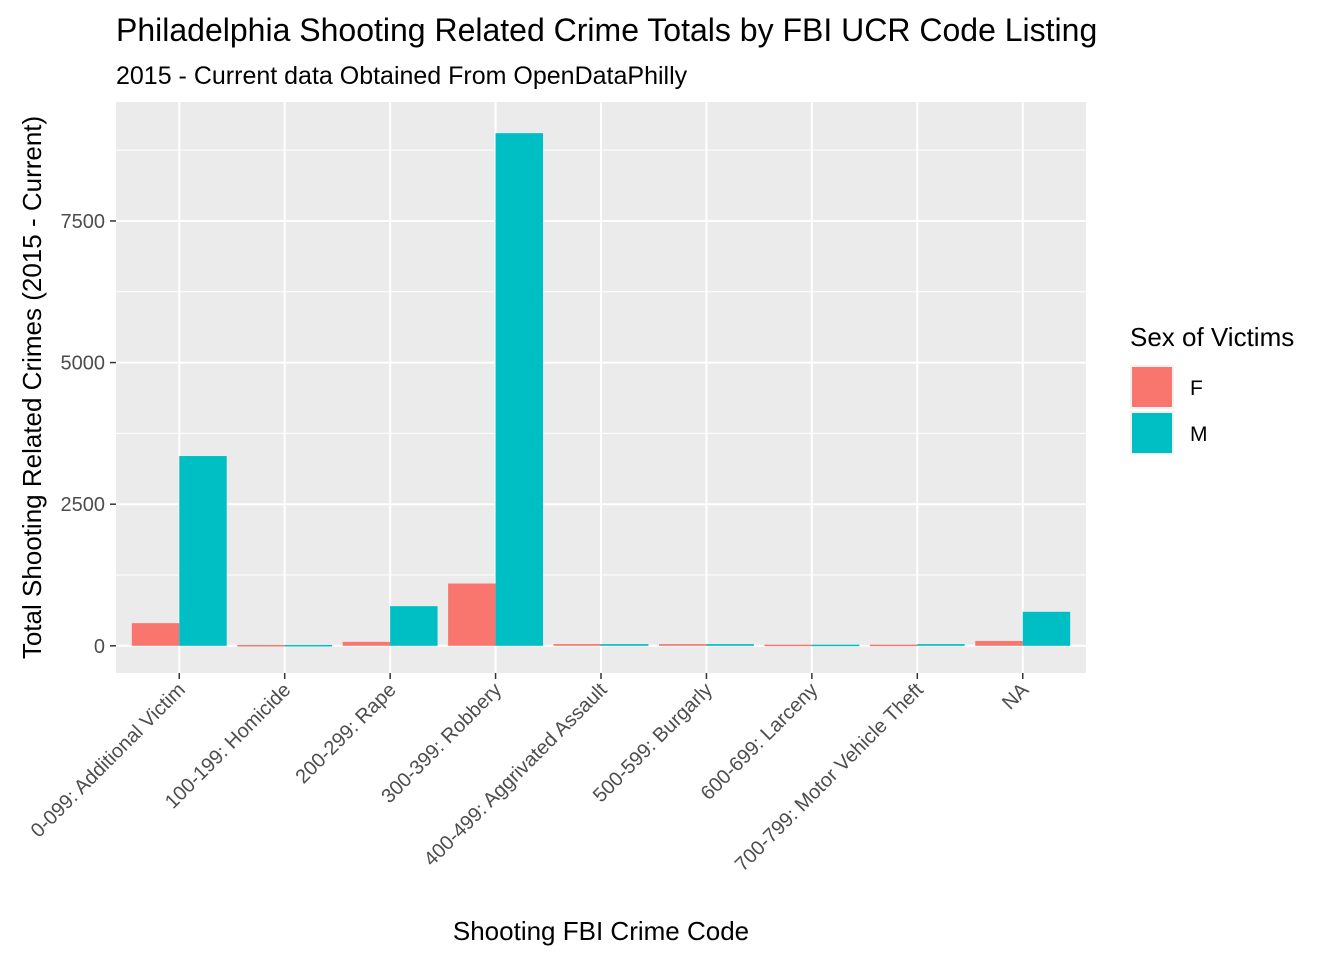 Image resolution: width=1344 pixels, height=960 pixels. I want to click on x-tick-label: 600-699: Larceny, so click(760, 742).